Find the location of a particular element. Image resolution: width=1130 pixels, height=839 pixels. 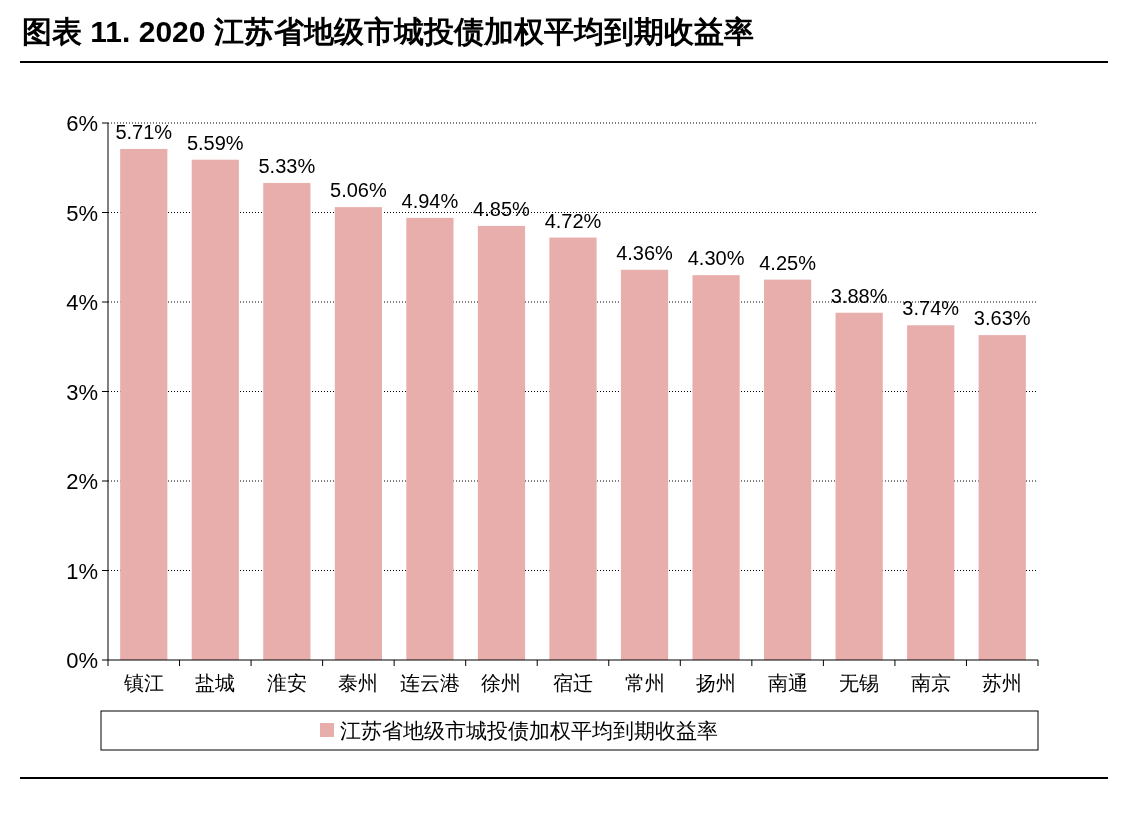

legend-label: 江苏省地级市城投债加权平均到期收益率 is located at coordinates (529, 730).